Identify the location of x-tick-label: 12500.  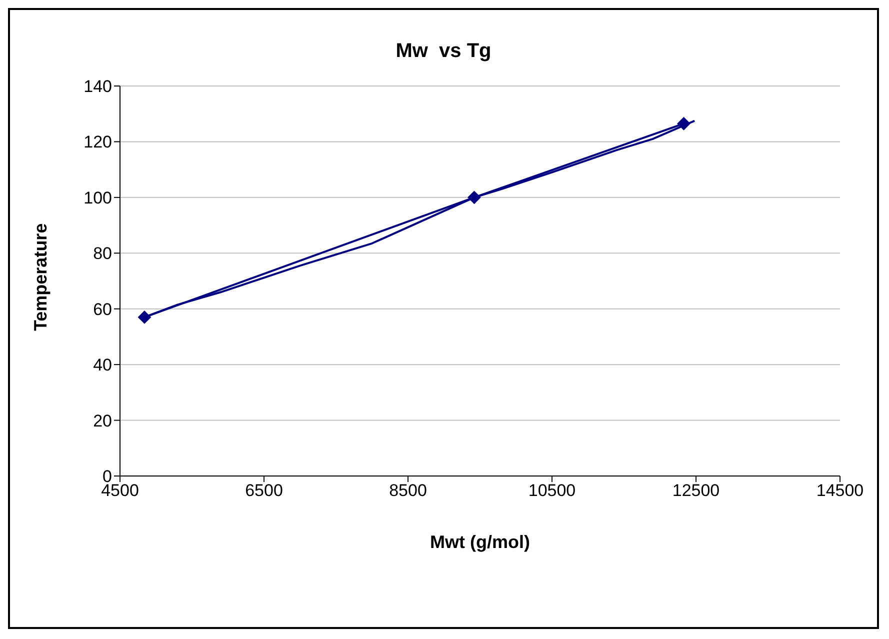
(696, 490).